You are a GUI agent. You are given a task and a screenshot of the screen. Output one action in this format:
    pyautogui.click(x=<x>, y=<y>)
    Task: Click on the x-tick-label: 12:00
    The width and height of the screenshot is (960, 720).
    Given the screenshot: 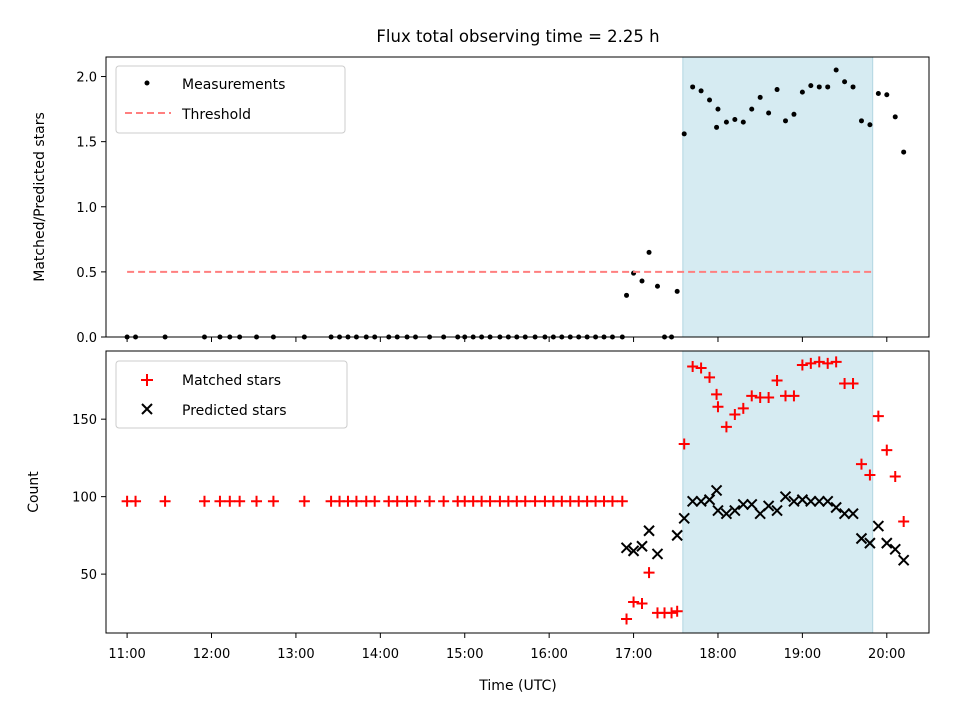 What is the action you would take?
    pyautogui.click(x=211, y=654)
    